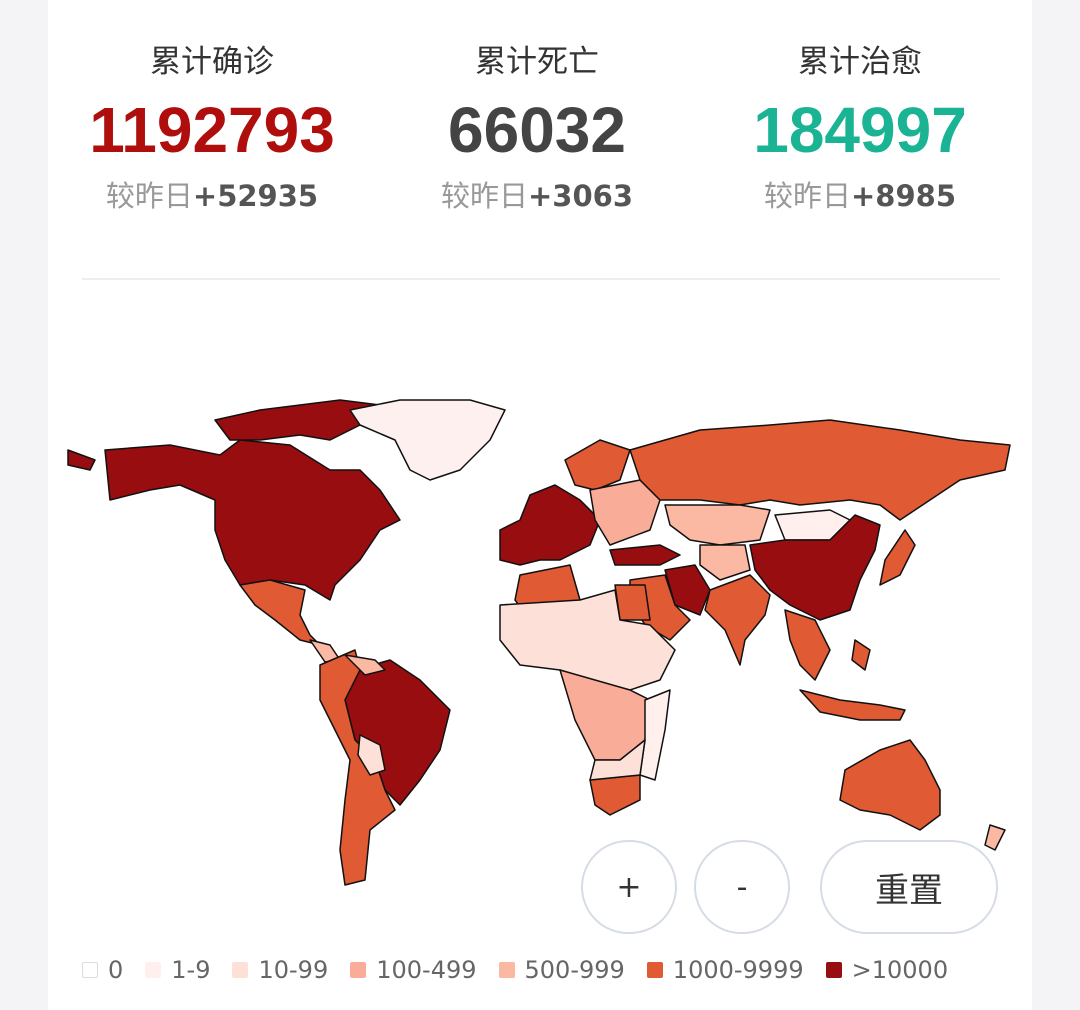 The width and height of the screenshot is (1080, 1010). I want to click on stat-deaths: 累计死亡 66032 较昨日+3063, so click(537, 129).